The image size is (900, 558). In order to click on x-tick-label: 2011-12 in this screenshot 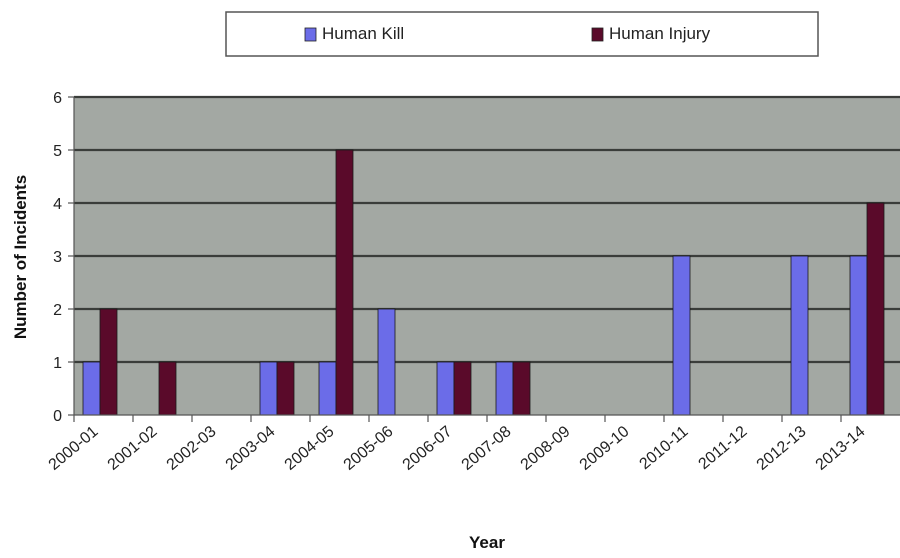, I will do `click(723, 448)`.